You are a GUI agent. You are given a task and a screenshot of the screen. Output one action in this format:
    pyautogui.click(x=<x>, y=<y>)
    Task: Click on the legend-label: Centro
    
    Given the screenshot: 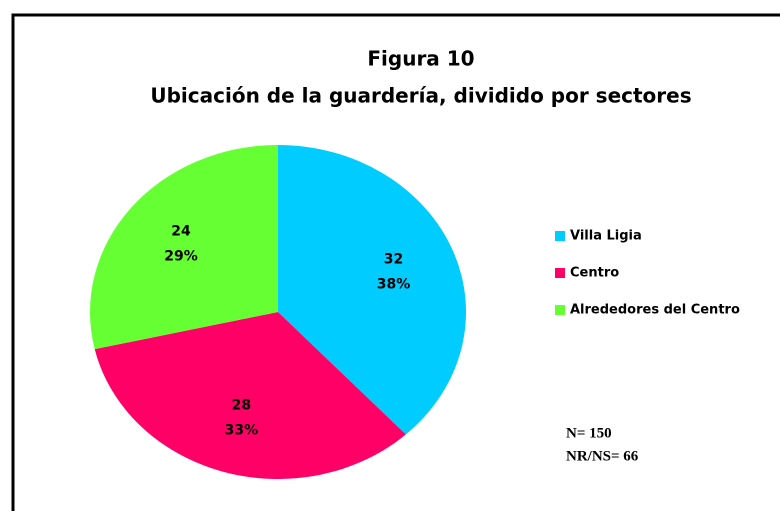 What is the action you would take?
    pyautogui.click(x=594, y=273)
    